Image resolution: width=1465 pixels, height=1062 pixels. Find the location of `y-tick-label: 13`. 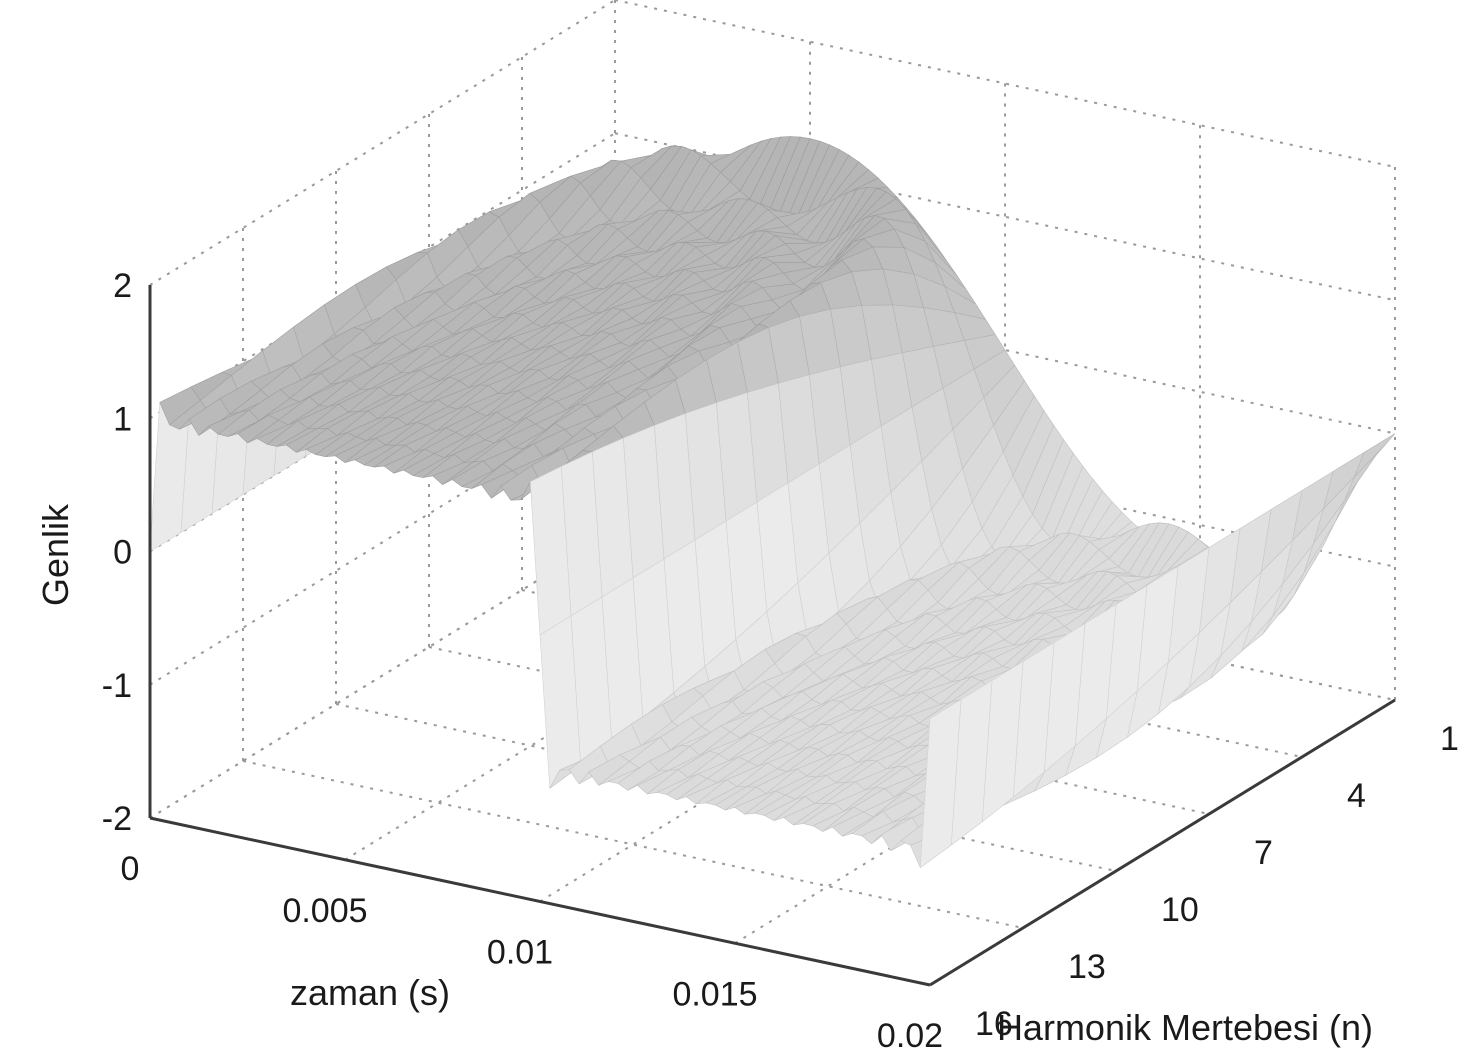

y-tick-label: 13 is located at coordinates (1087, 967).